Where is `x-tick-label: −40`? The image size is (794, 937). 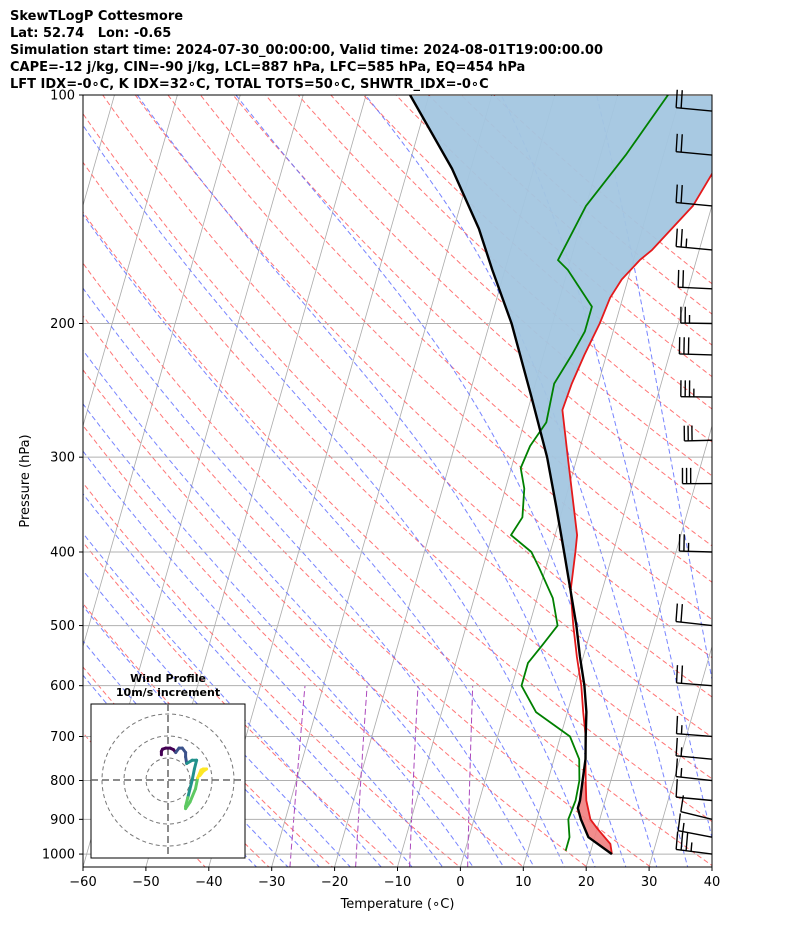
x-tick-label: −40 is located at coordinates (208, 882).